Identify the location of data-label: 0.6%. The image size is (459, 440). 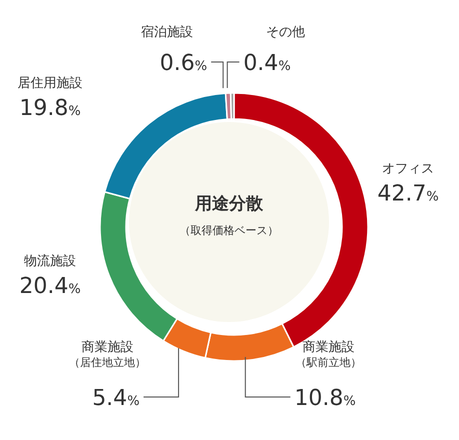
(184, 63).